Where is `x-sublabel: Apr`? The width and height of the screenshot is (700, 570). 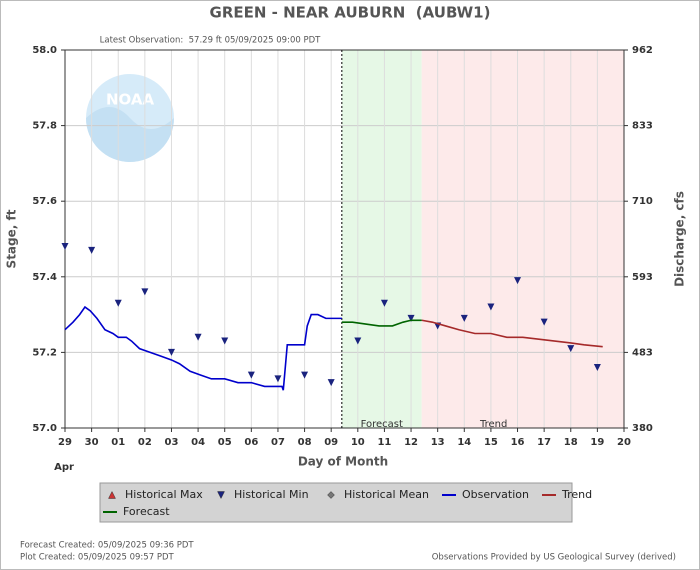
x-sublabel: Apr is located at coordinates (64, 467).